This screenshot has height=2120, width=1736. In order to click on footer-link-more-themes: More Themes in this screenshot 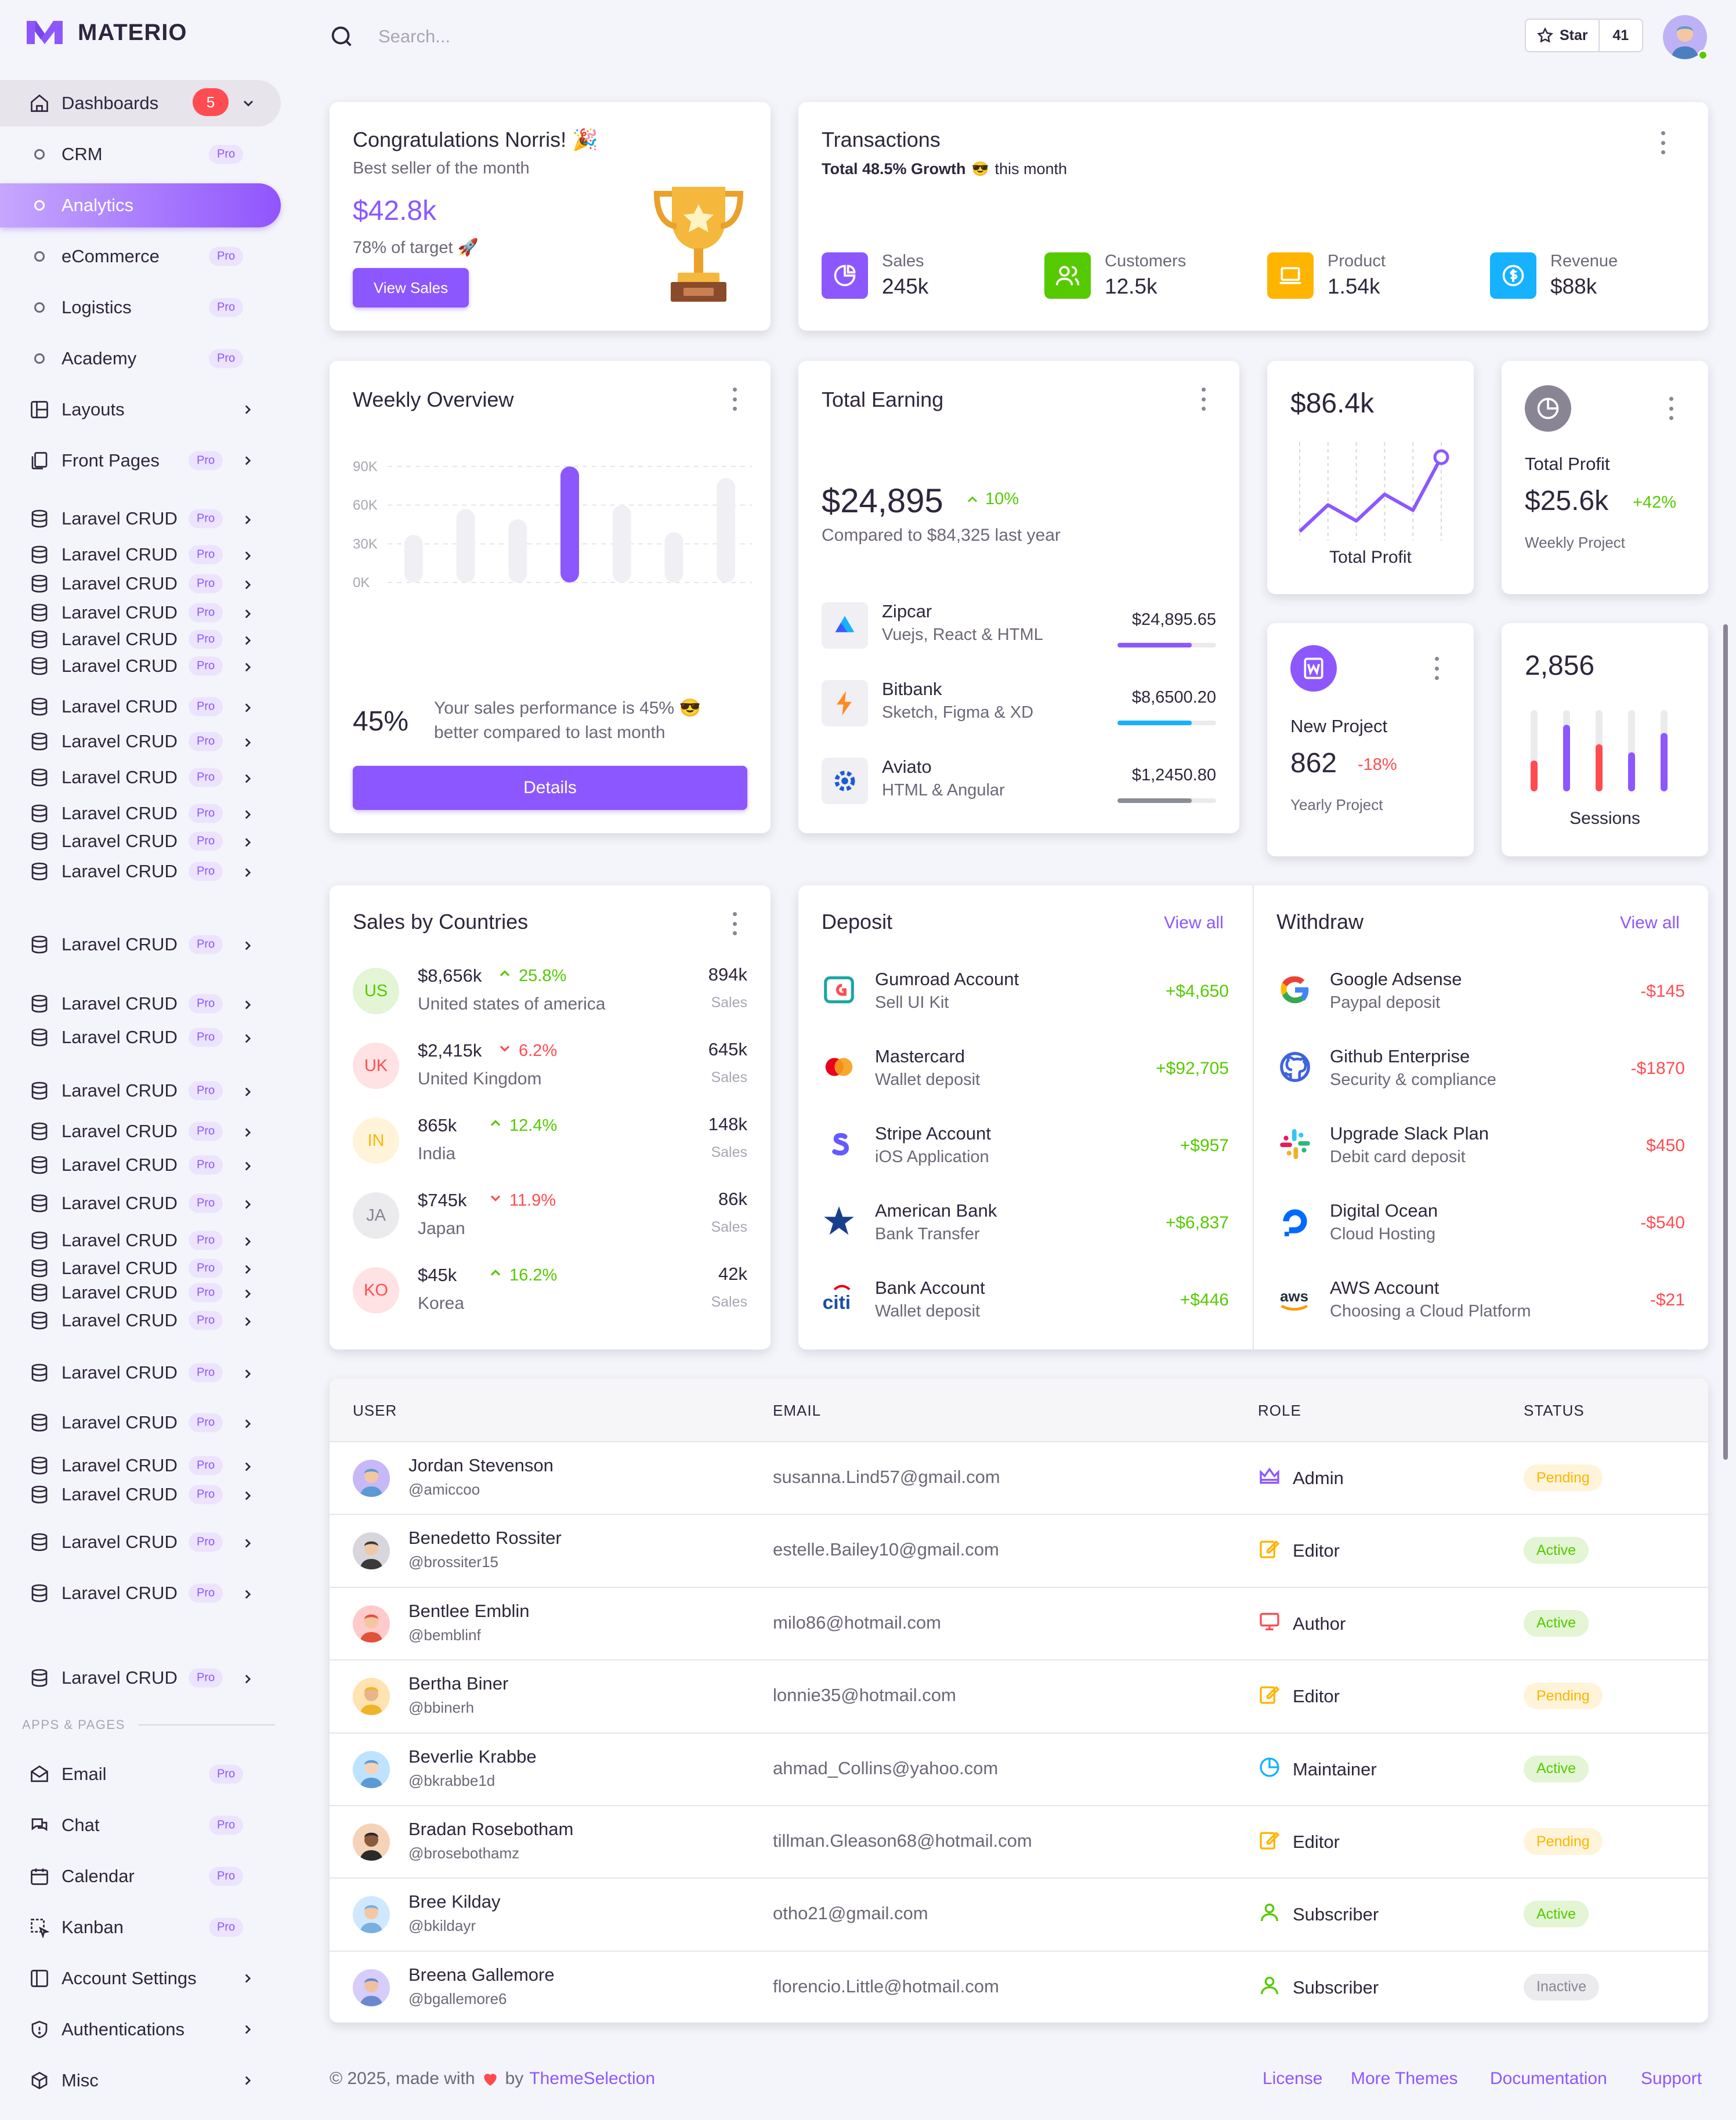, I will do `click(1404, 2078)`.